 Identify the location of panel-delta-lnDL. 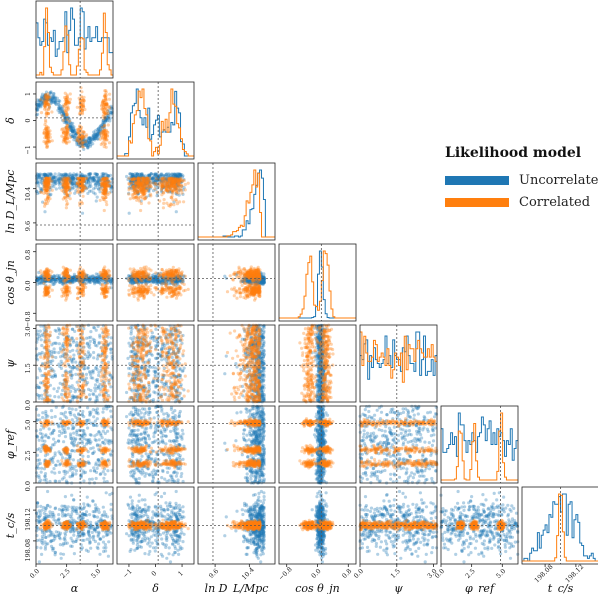
(155, 201).